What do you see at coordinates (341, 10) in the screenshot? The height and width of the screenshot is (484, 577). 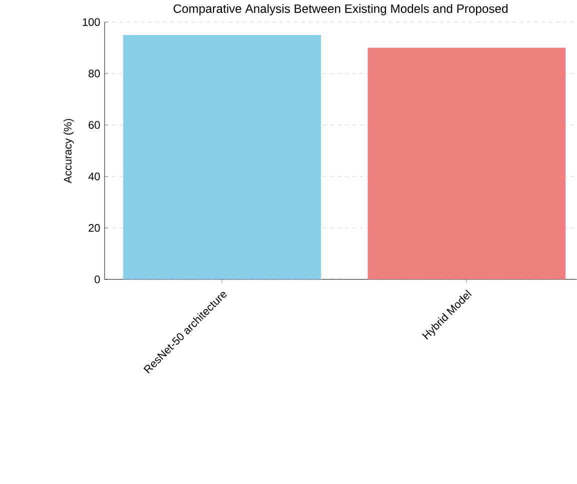 I see `chart-title: Comparative Analysis Between Existing Models and Proposed` at bounding box center [341, 10].